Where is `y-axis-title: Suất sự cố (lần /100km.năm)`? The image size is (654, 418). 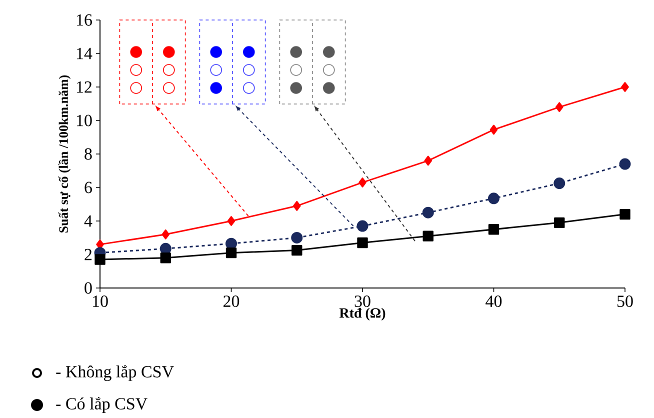 y-axis-title: Suất sự cố (lần /100km.năm) is located at coordinates (64, 154).